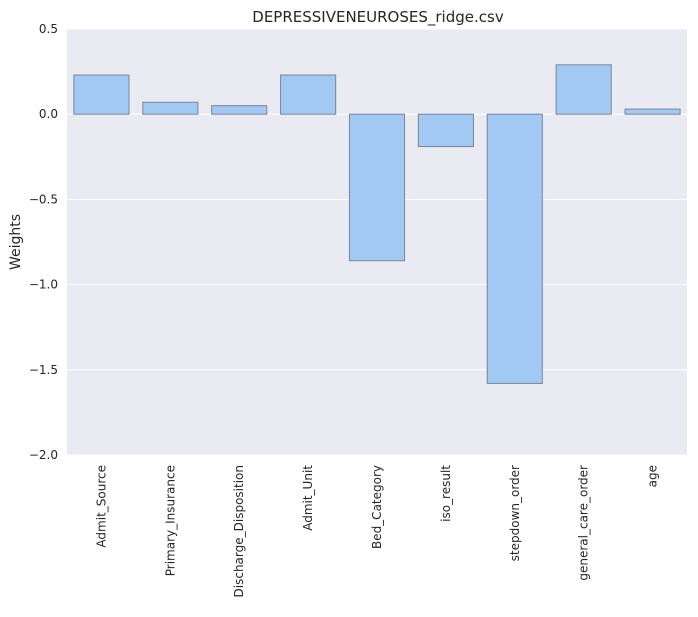 This screenshot has height=617, width=698. What do you see at coordinates (101, 506) in the screenshot?
I see `x-tick-label: Admit_Source` at bounding box center [101, 506].